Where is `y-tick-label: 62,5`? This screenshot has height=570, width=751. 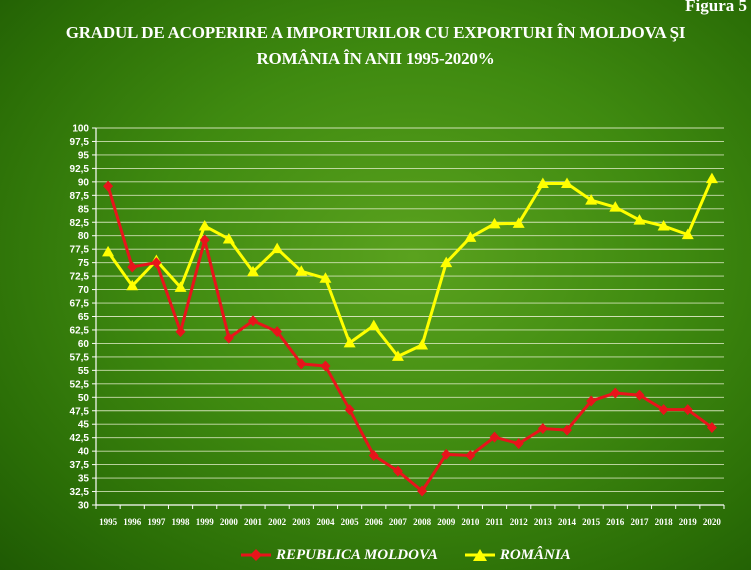 y-tick-label: 62,5 is located at coordinates (80, 330).